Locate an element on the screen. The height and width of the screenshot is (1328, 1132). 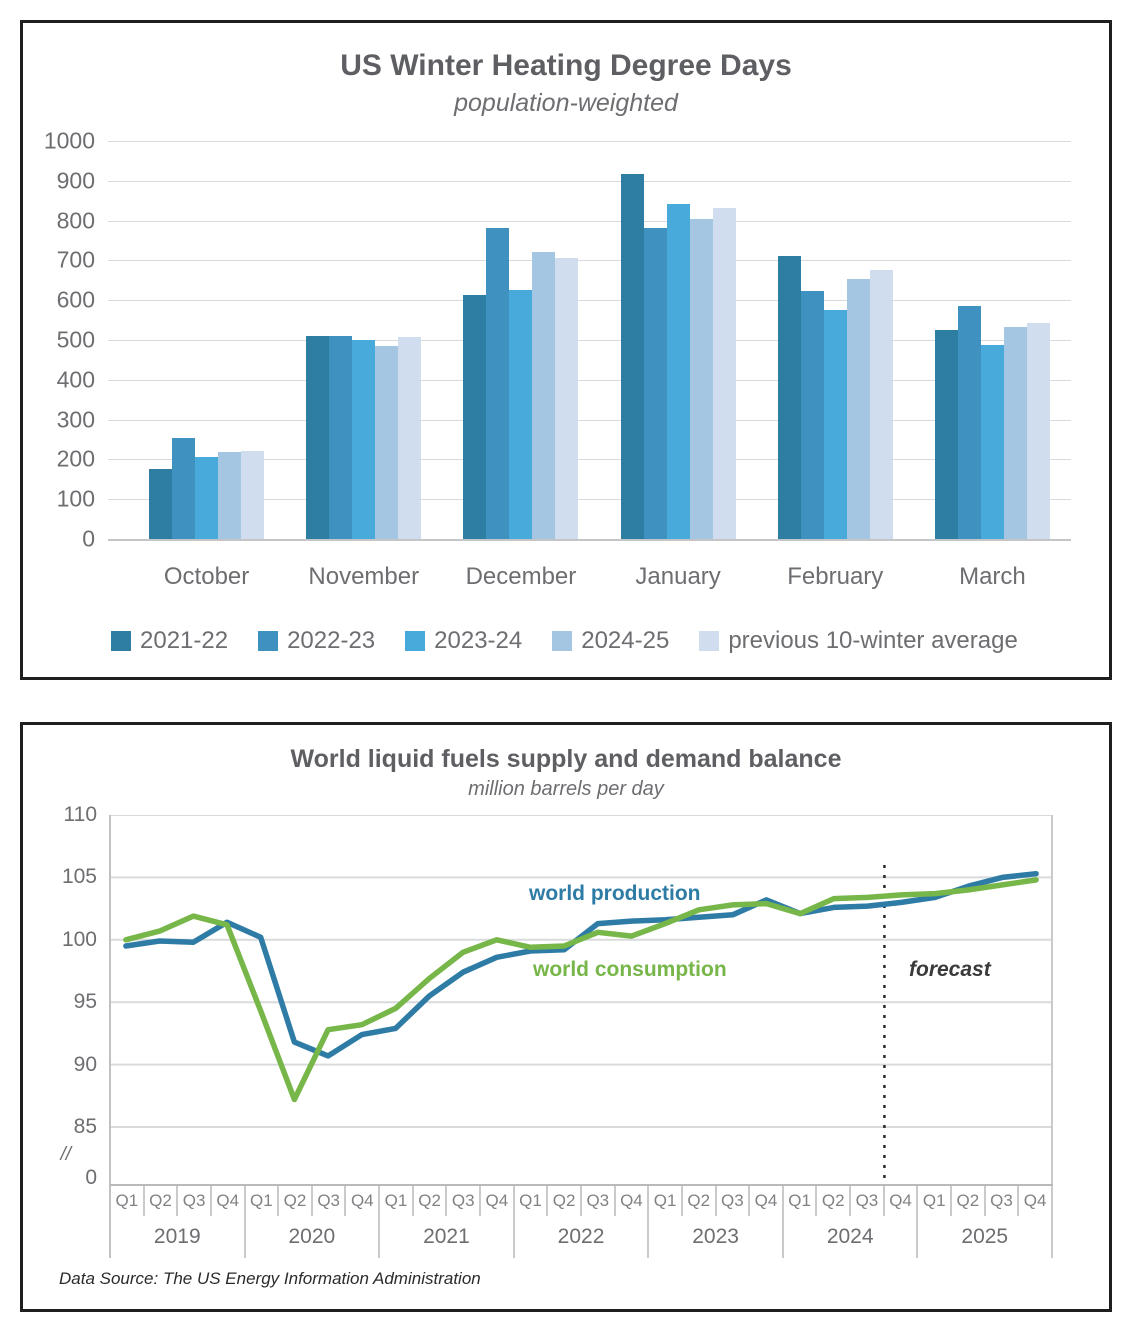
legend-label: 2023-24 is located at coordinates (478, 640).